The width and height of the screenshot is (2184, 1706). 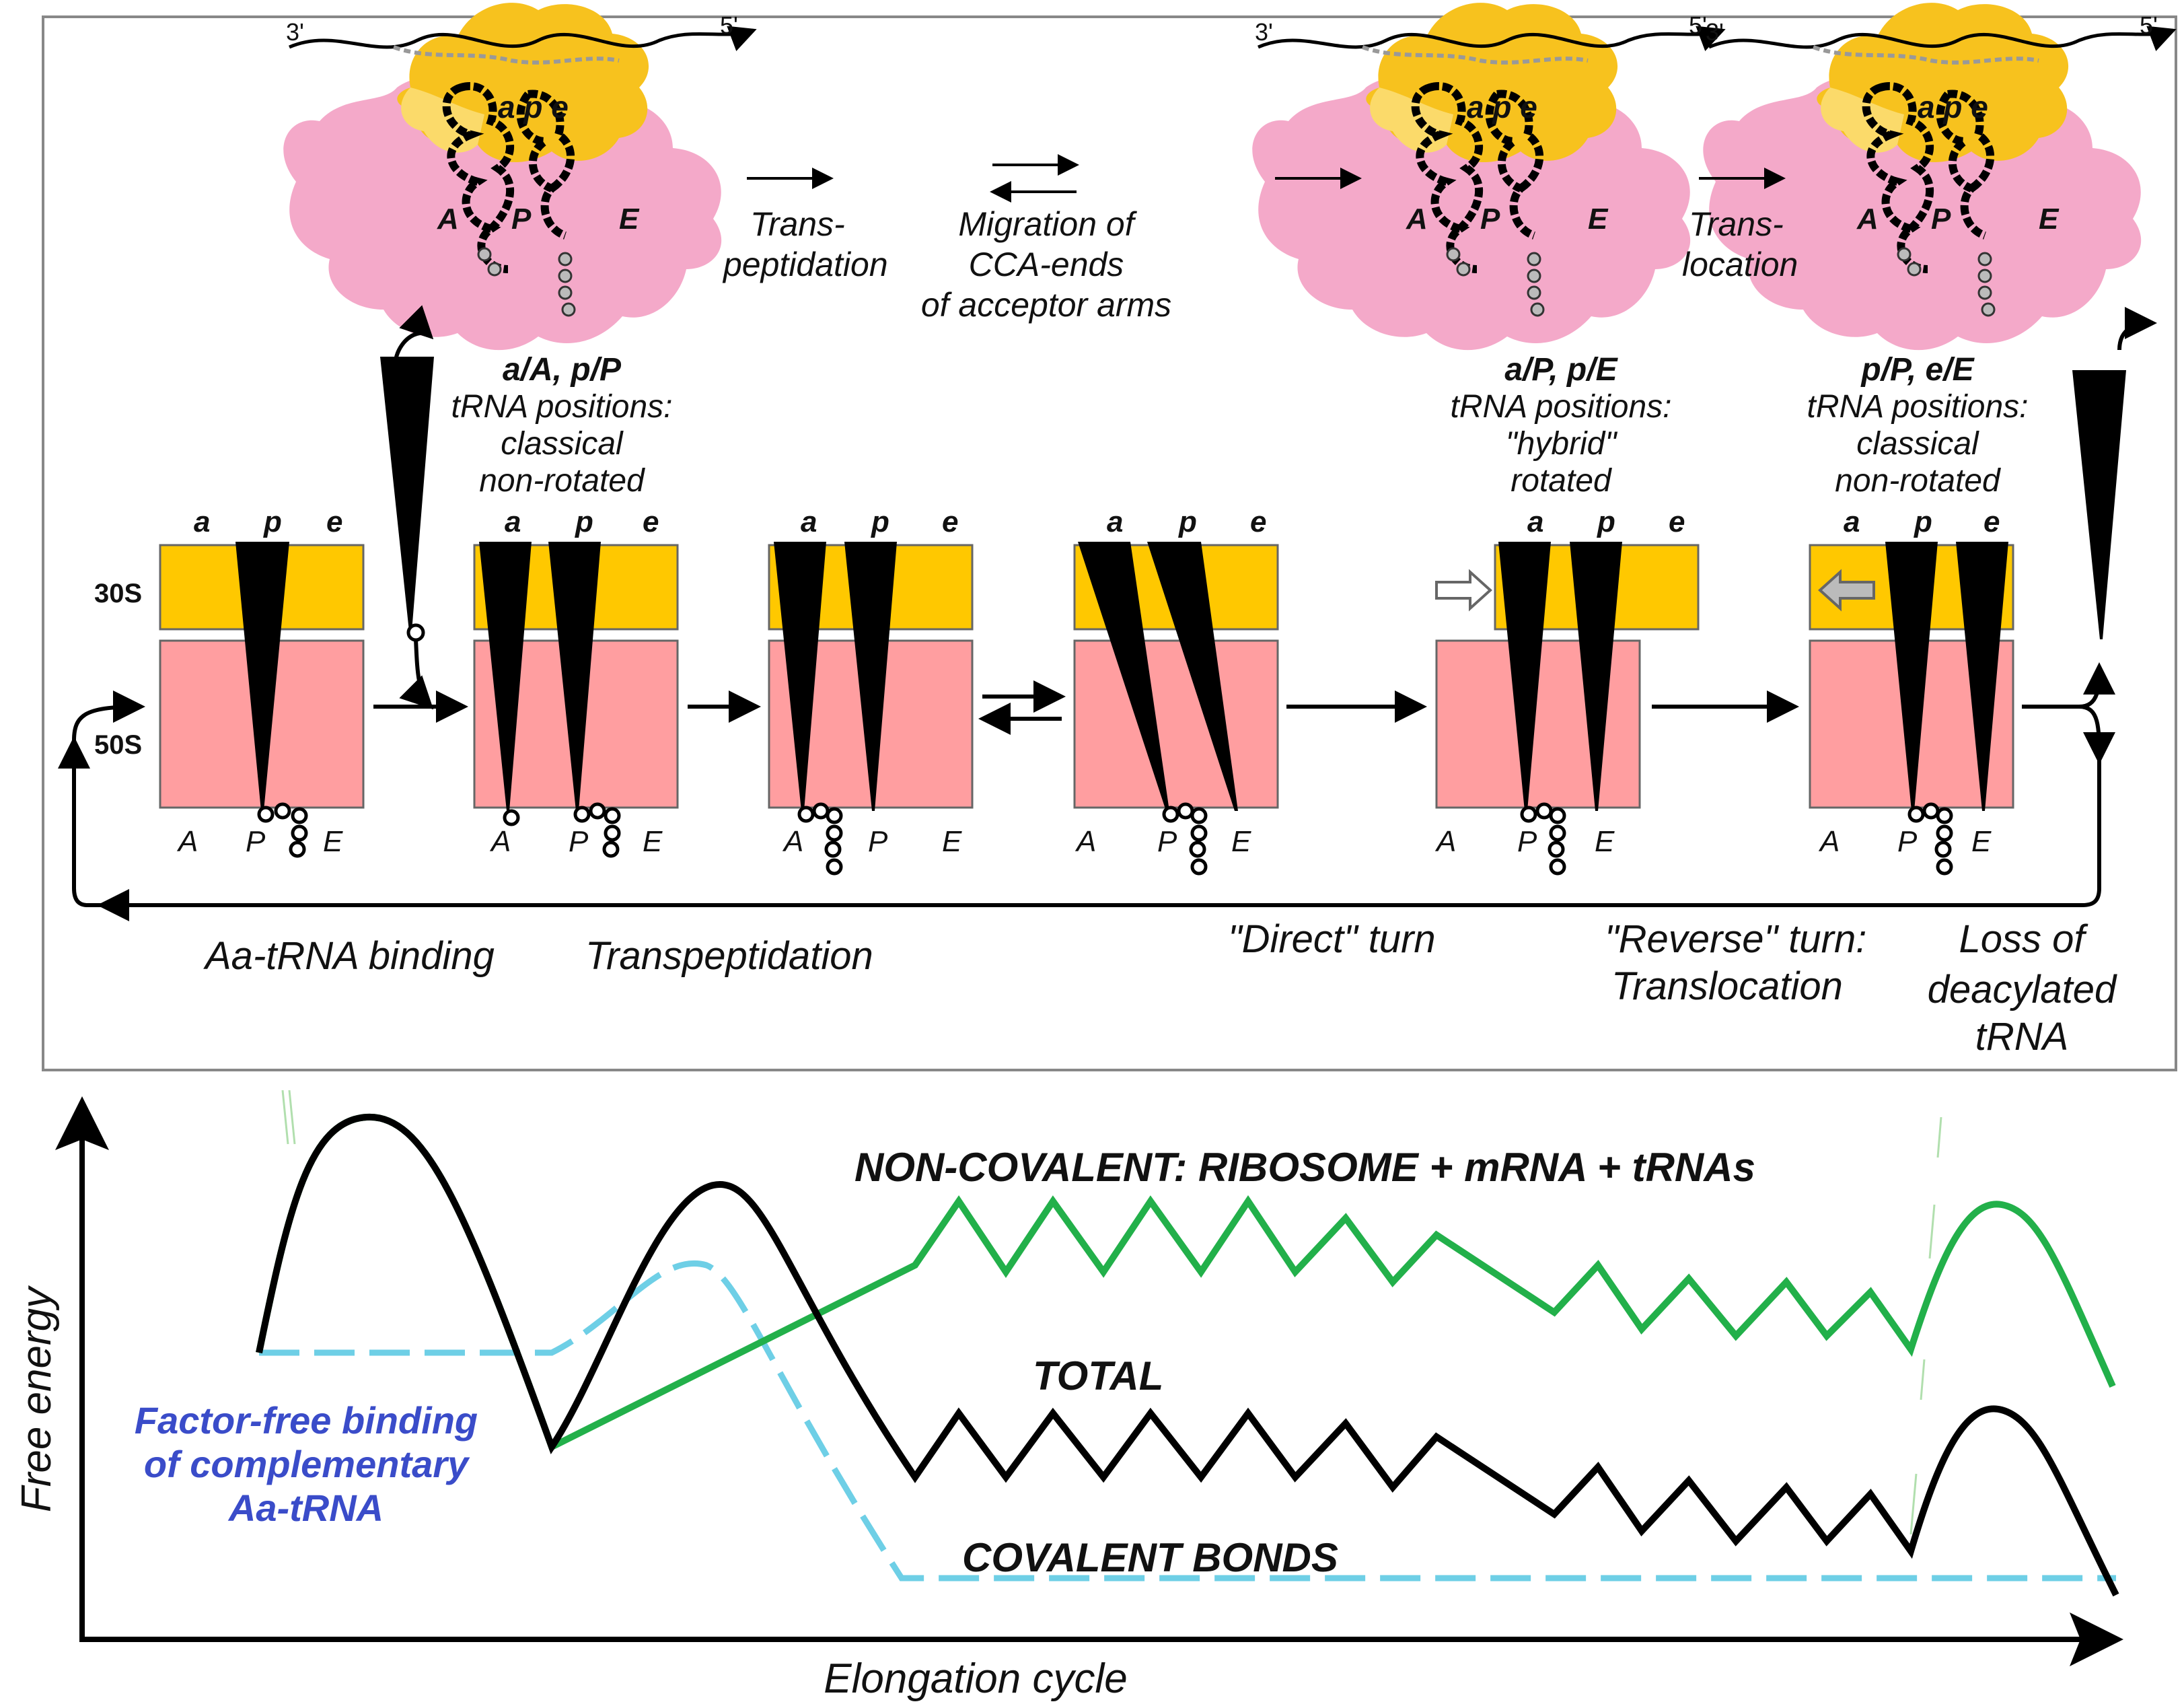 What do you see at coordinates (653, 842) in the screenshot?
I see `panel-2-bottom-site-E: E` at bounding box center [653, 842].